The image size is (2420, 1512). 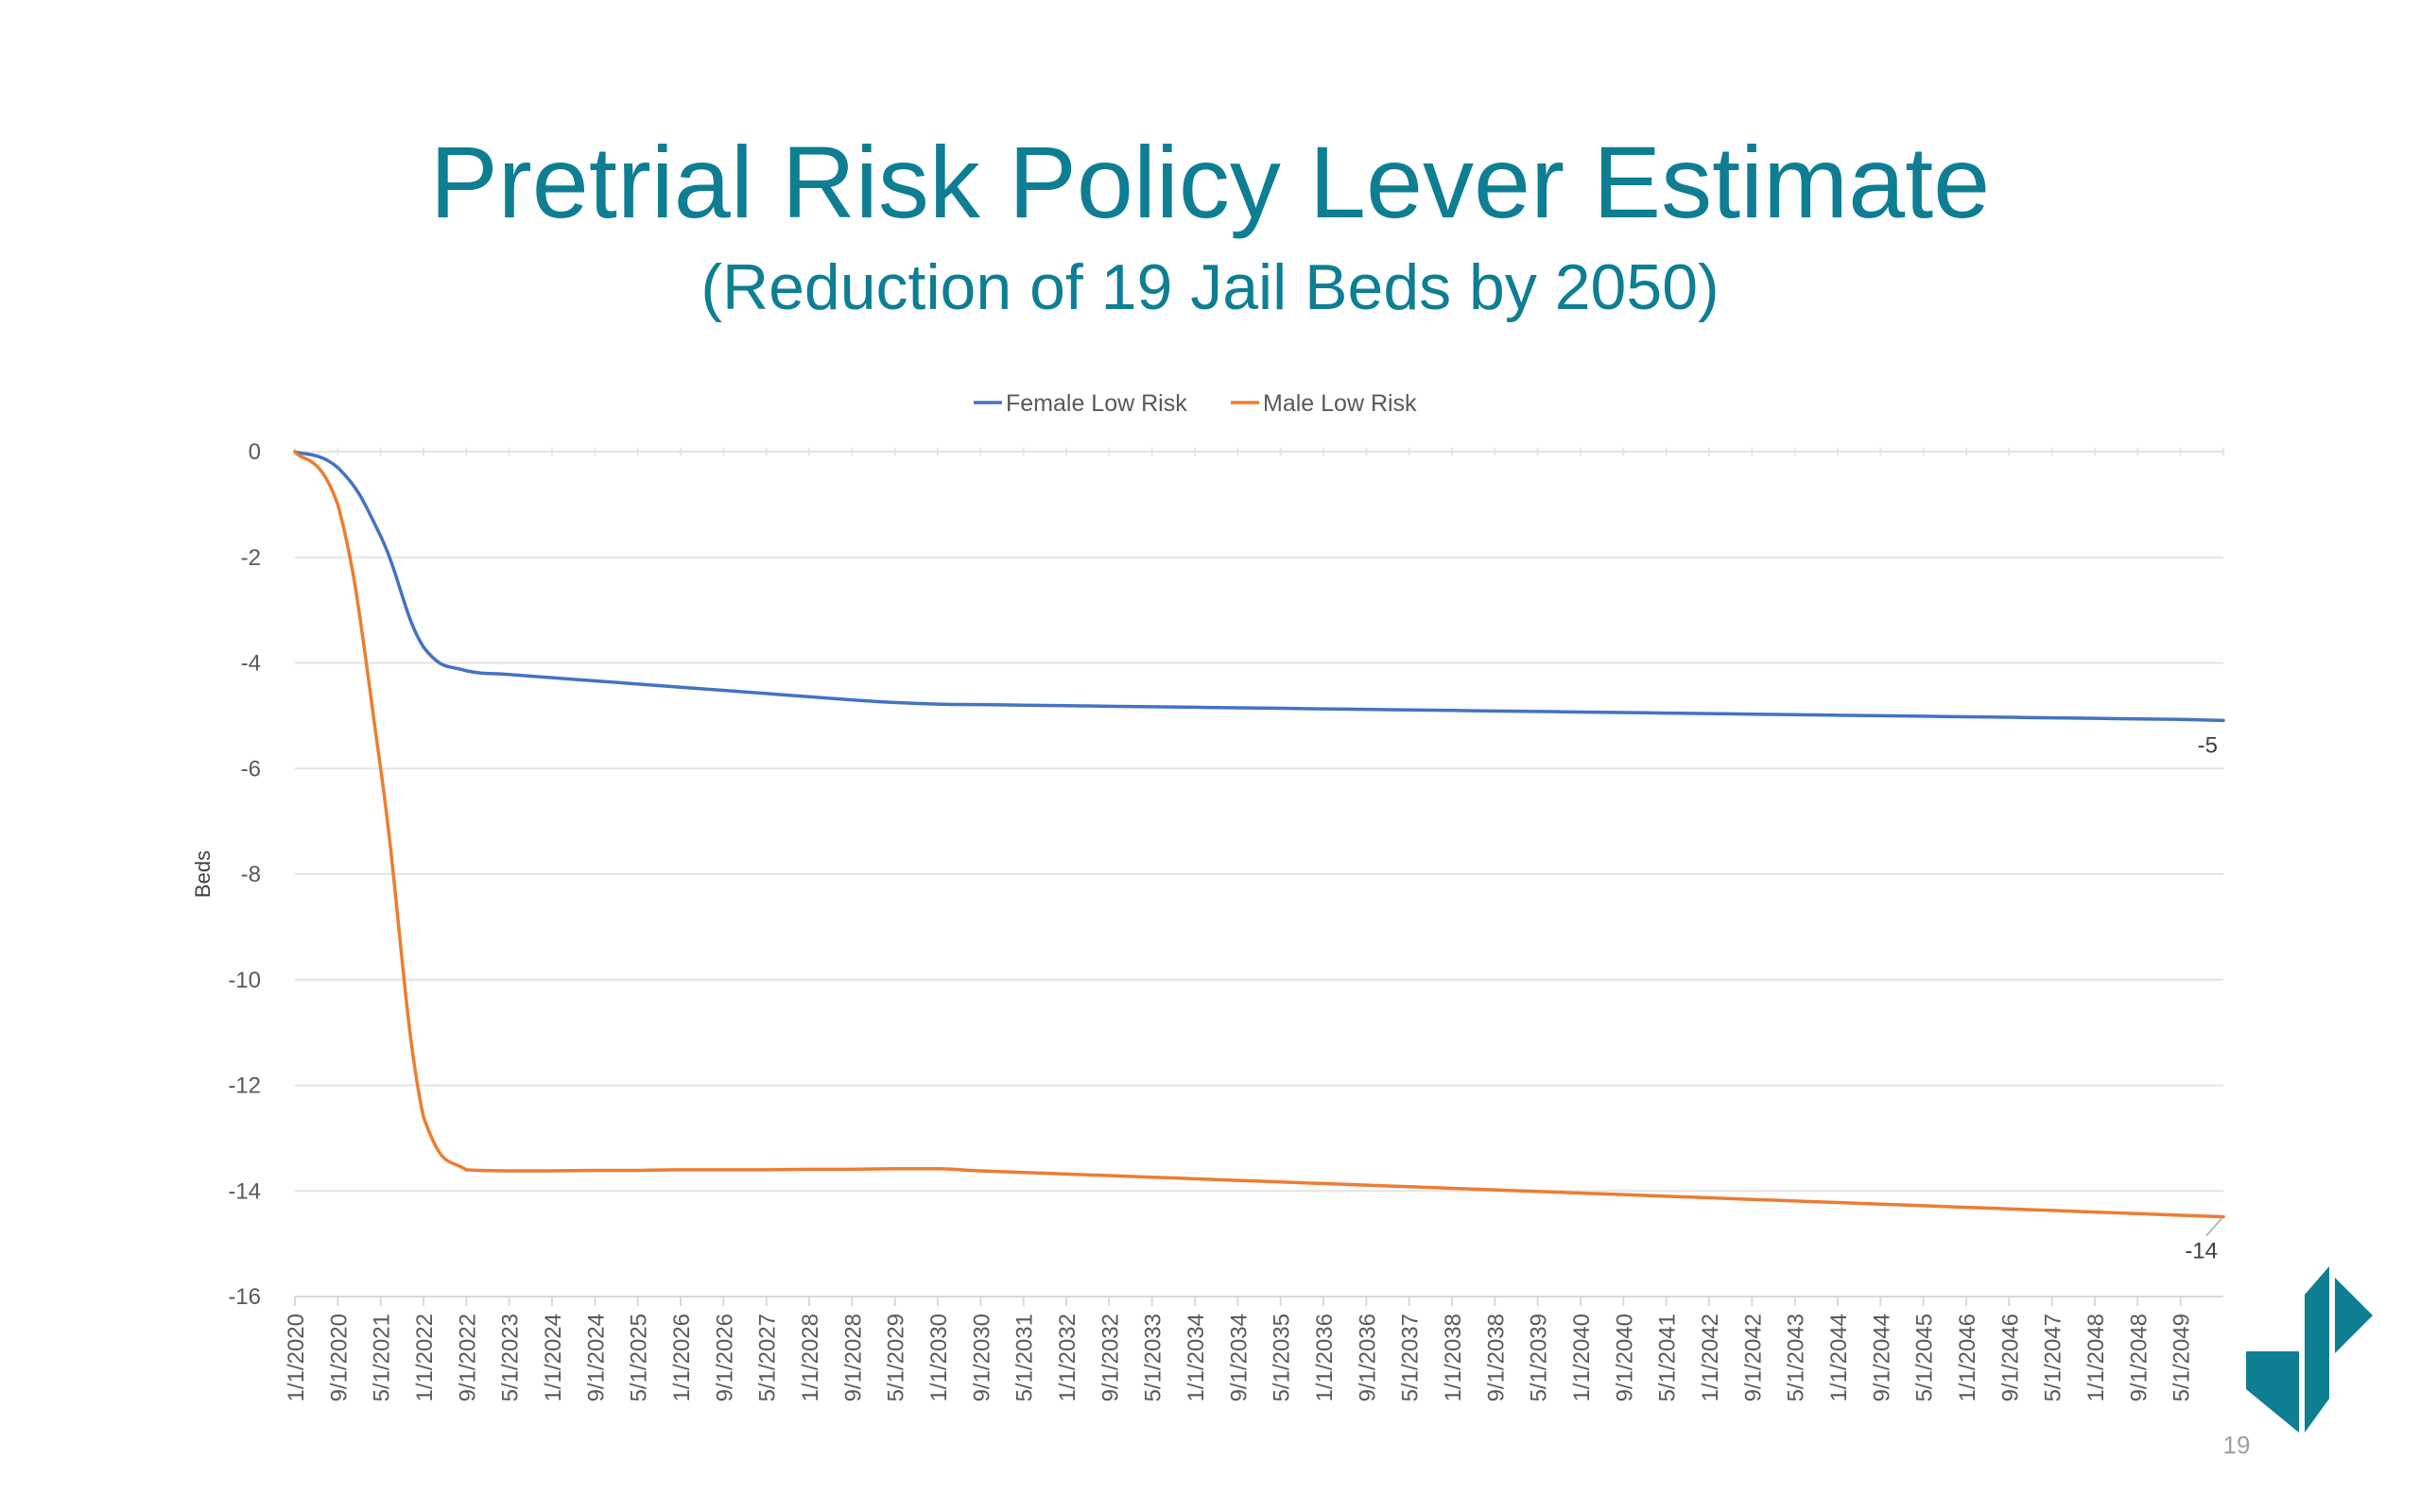 What do you see at coordinates (1925, 1357) in the screenshot?
I see `x-tick-label: 5/1/2045` at bounding box center [1925, 1357].